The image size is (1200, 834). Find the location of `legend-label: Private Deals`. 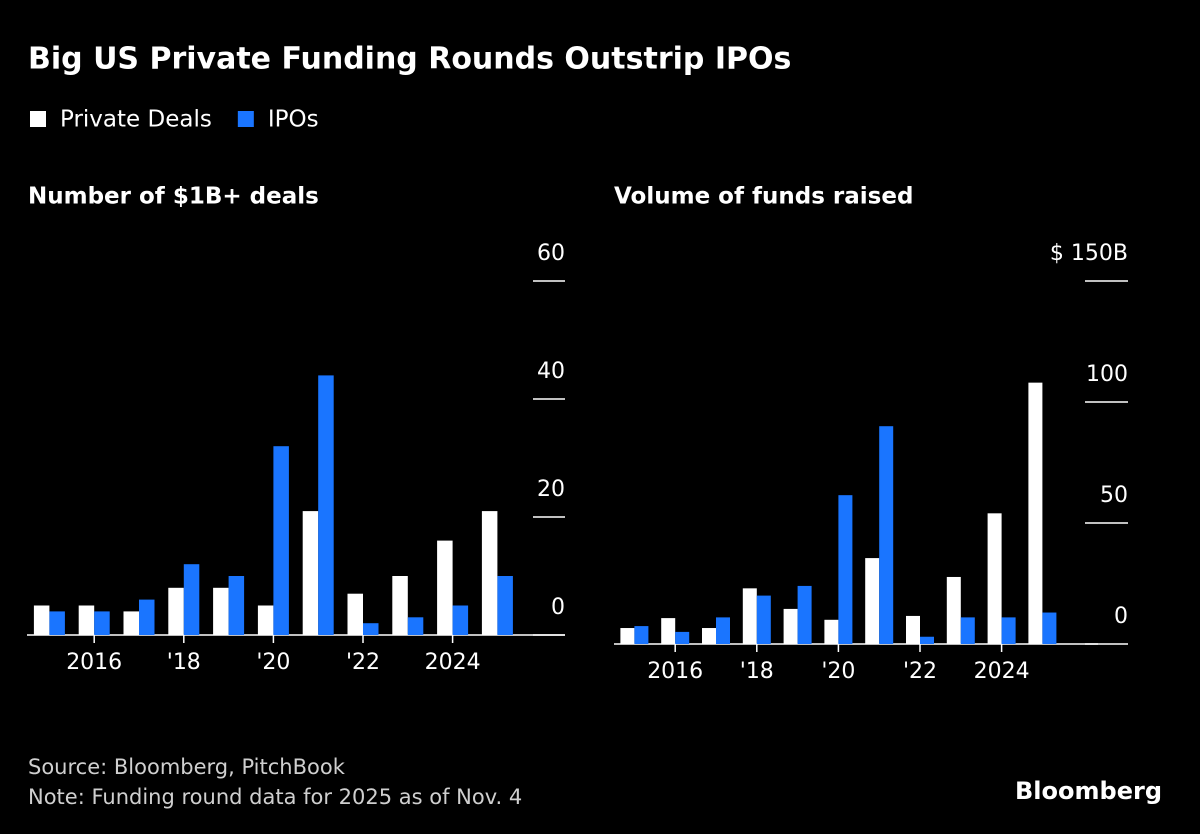

legend-label: Private Deals is located at coordinates (136, 120).